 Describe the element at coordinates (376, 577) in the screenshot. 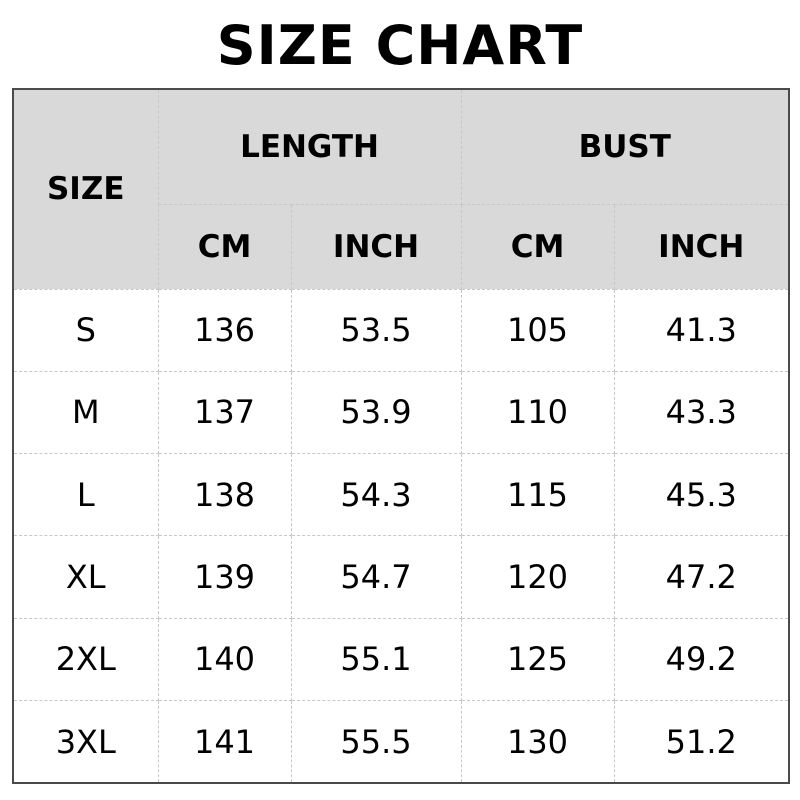

I see `cell-length-inch: 54.7` at that location.